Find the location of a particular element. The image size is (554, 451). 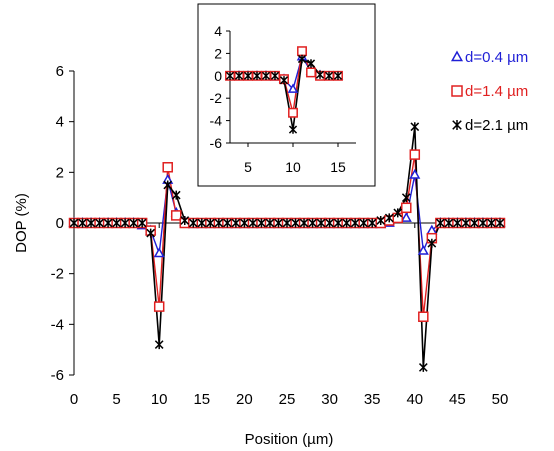

inset-x-tick-label: 10 is located at coordinates (293, 167).